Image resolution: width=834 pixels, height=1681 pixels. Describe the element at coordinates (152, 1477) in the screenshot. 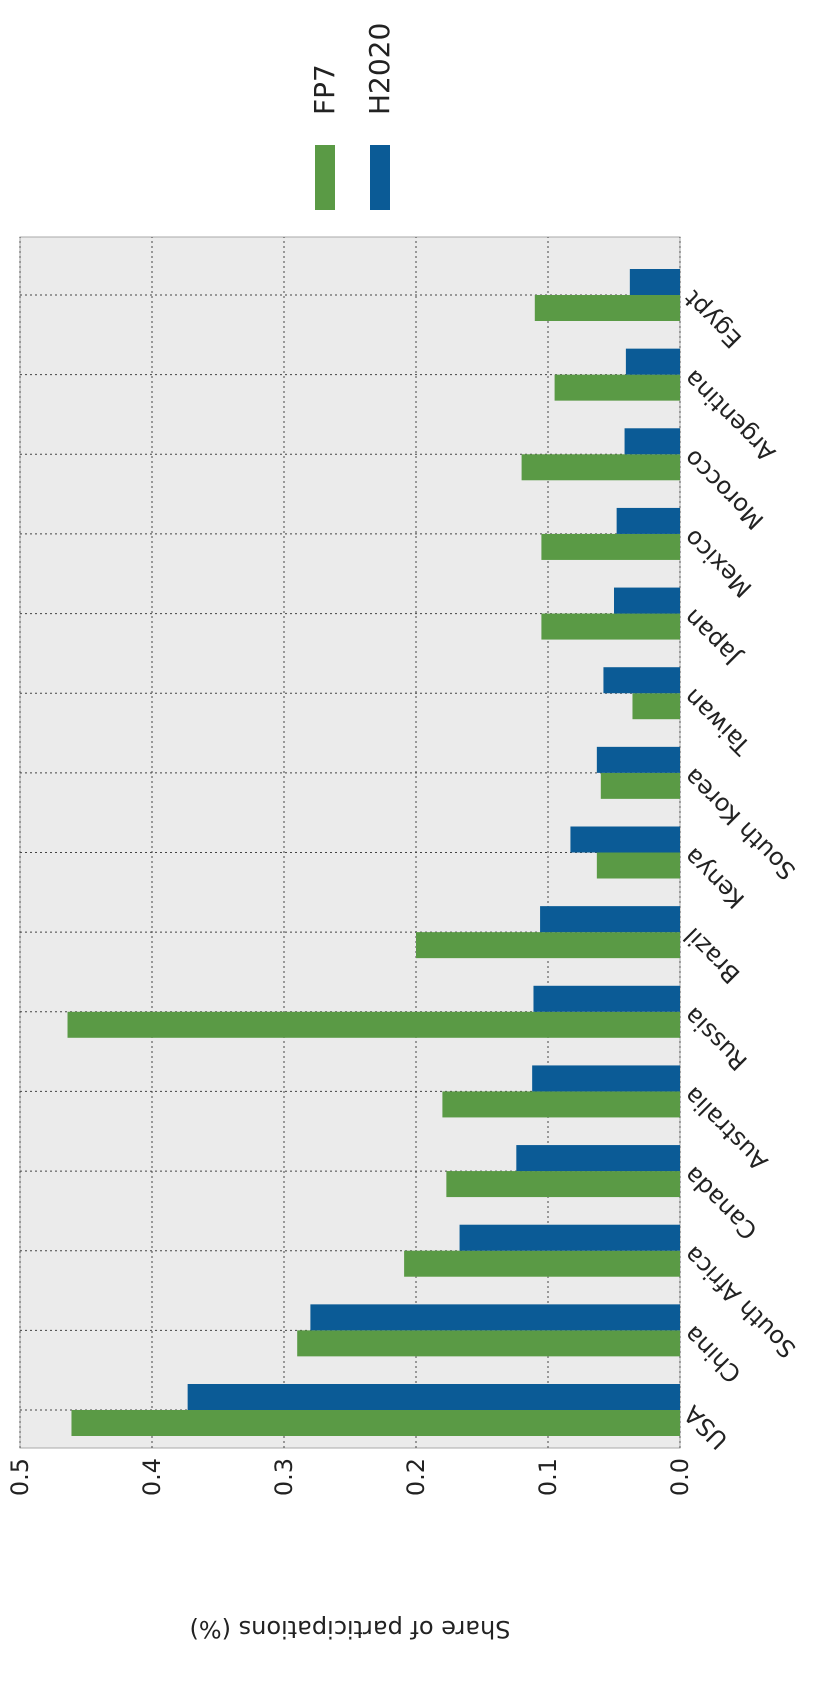

I see `y-tick-label: 0.4` at that location.